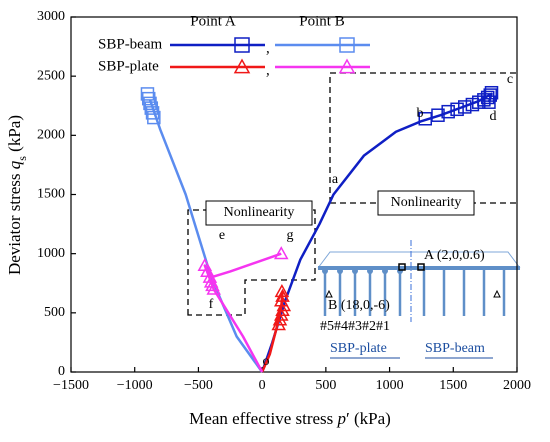  What do you see at coordinates (390, 385) in the screenshot?
I see `x-tick-label: 1000` at bounding box center [390, 385].